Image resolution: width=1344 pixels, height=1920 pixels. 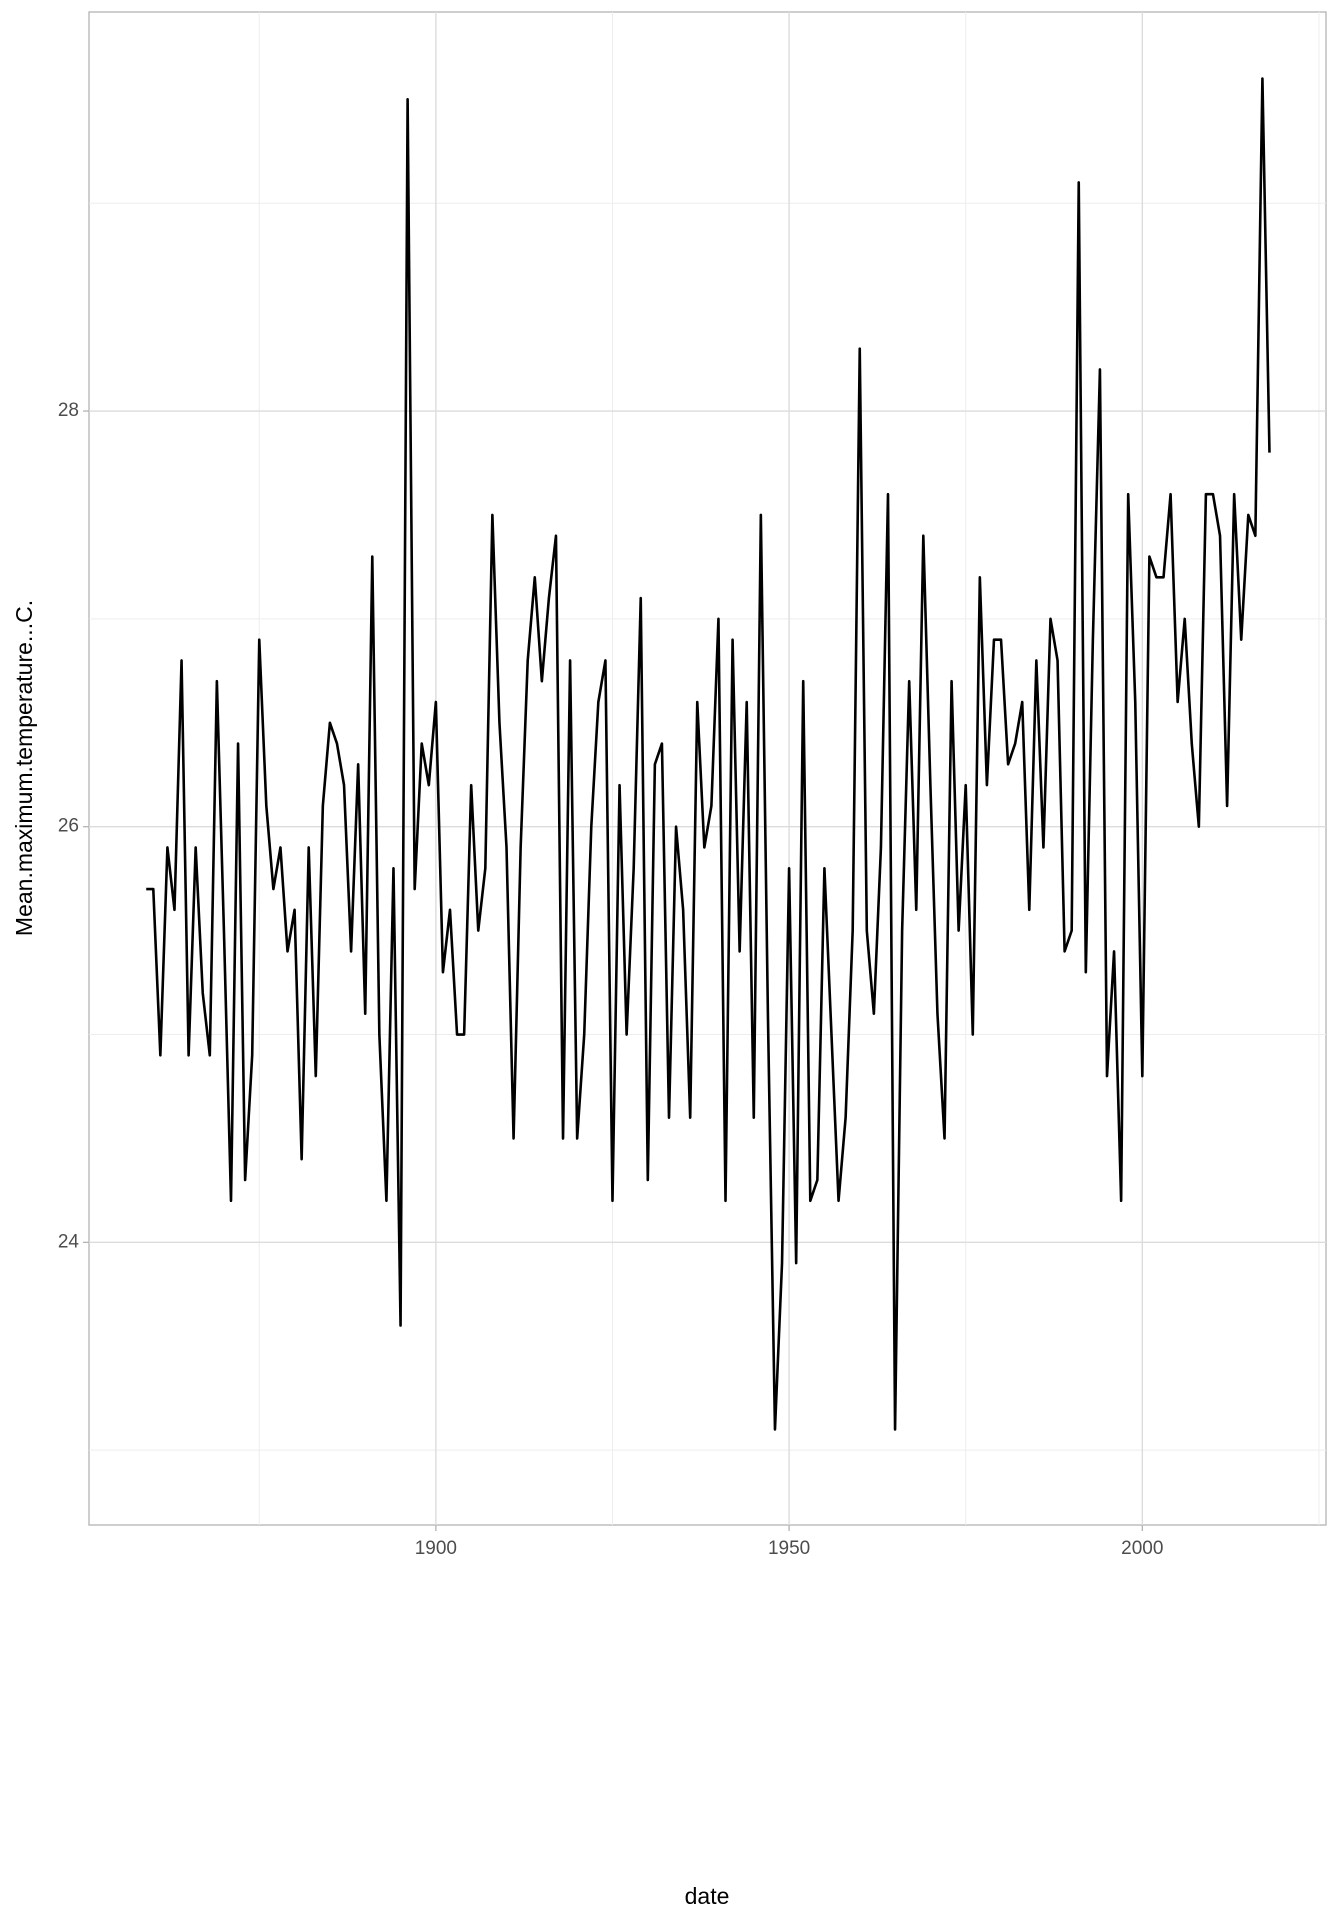 I want to click on x-tick-label: 1950, so click(x=789, y=1548).